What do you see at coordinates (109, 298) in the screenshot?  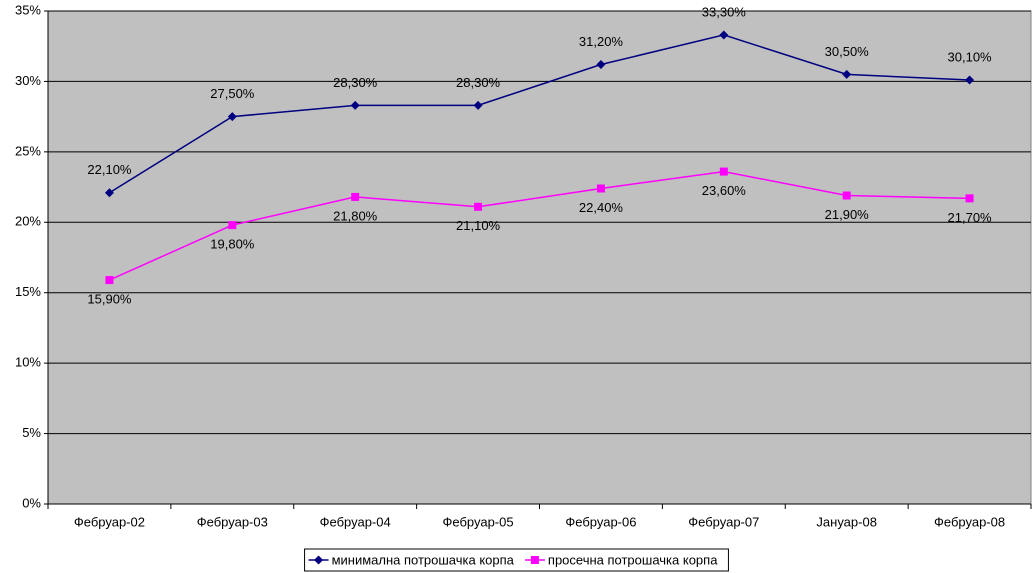 I see `data-label: 15,90%` at bounding box center [109, 298].